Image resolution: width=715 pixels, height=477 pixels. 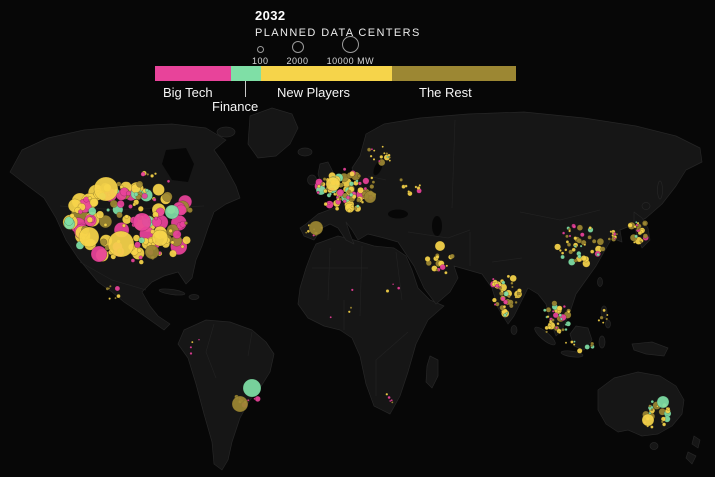 I want to click on java, so click(x=572, y=354).